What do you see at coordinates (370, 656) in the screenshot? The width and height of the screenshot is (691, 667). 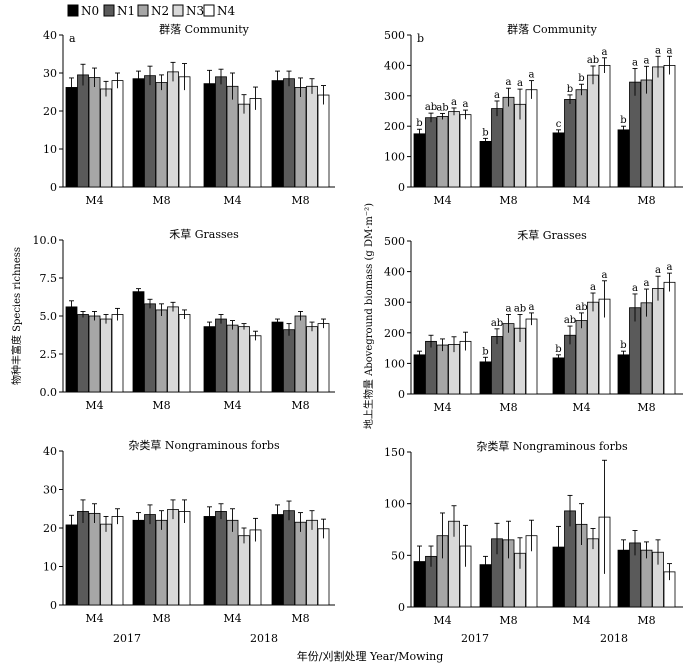 I see `x-axis-label: 年份/刈割处理 Year/Mowing` at bounding box center [370, 656].